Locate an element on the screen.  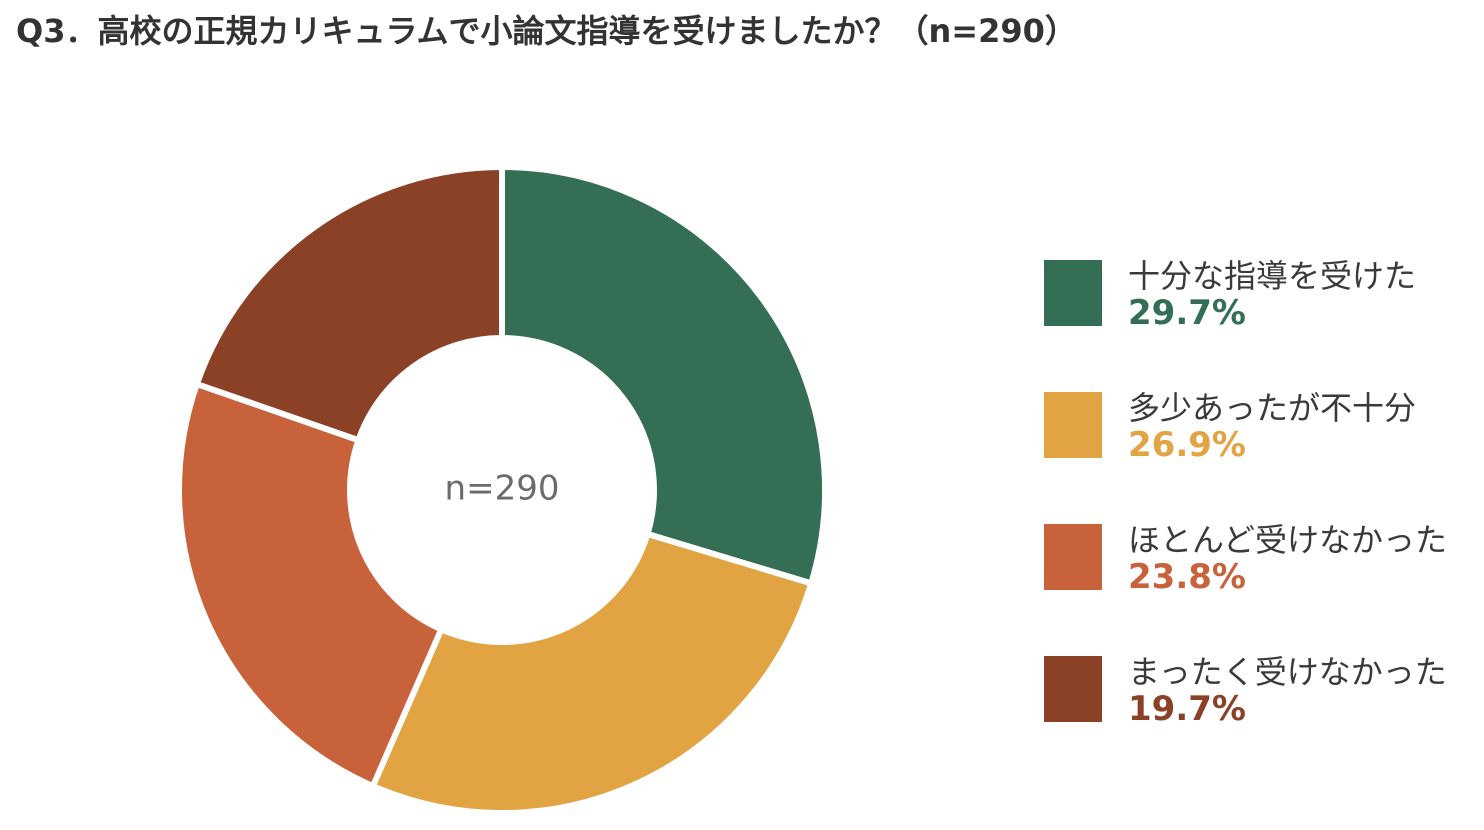
legend-item: ほとんど受けなかった 23.8% is located at coordinates (1259, 558).